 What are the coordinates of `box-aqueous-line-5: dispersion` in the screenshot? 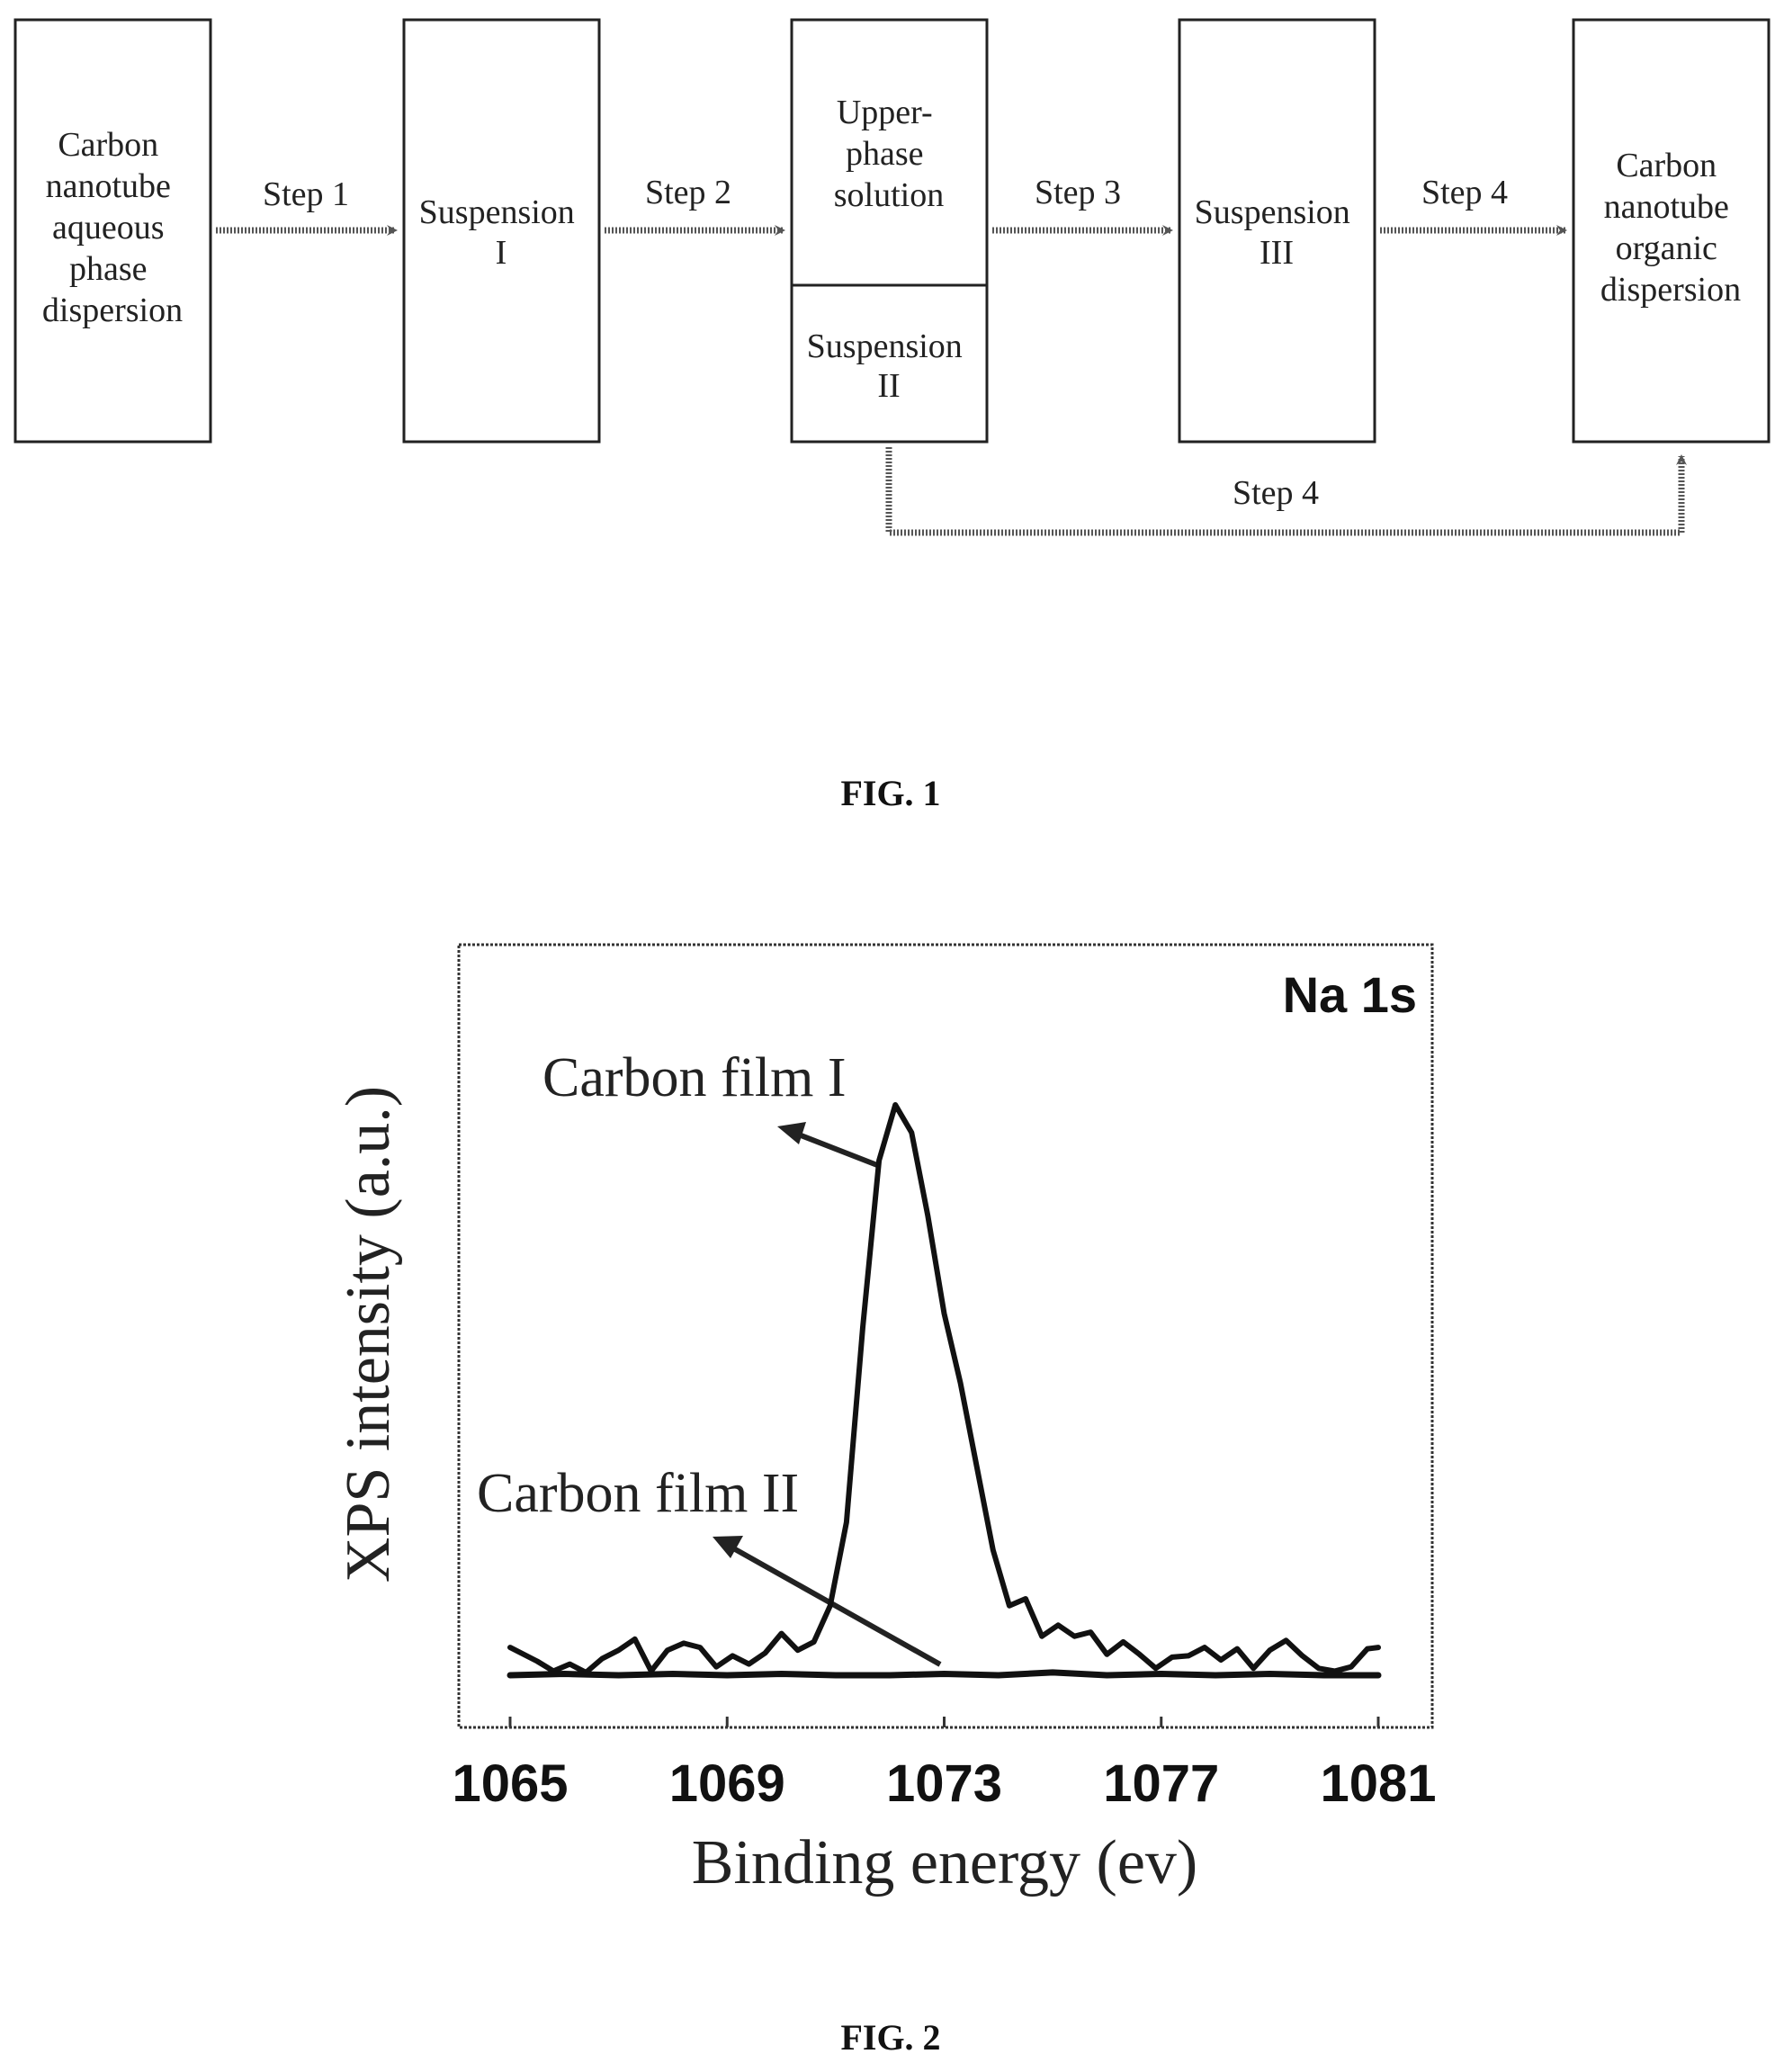 It's located at (112, 310).